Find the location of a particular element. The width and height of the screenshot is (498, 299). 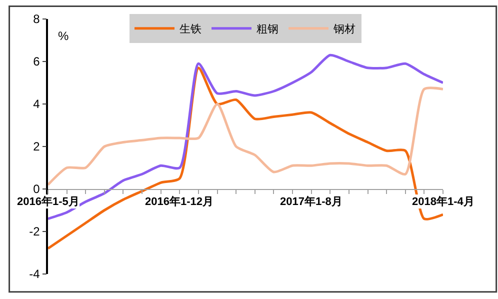

legend-label: 粗钢 is located at coordinates (267, 30).